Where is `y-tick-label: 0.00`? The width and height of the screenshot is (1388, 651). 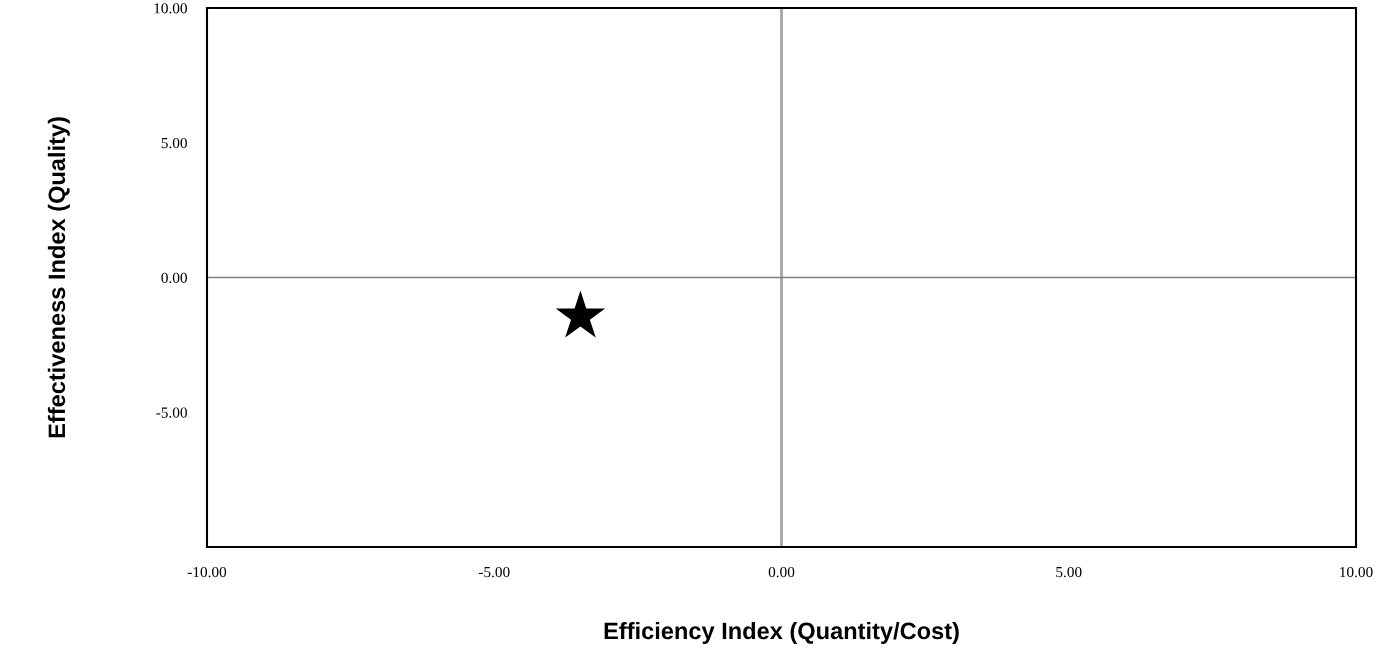 y-tick-label: 0.00 is located at coordinates (174, 278).